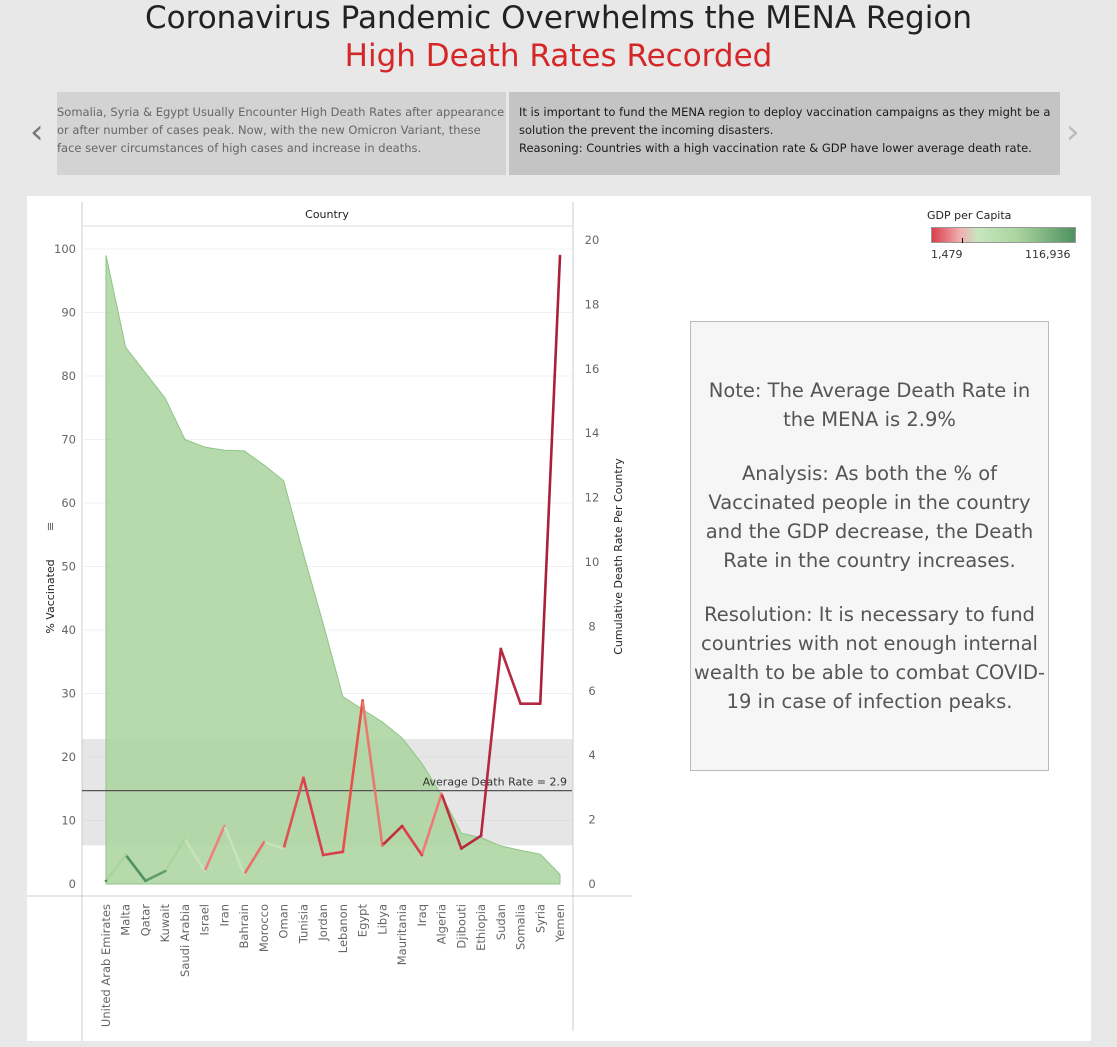 The width and height of the screenshot is (1117, 1047). Describe the element at coordinates (37, 132) in the screenshot. I see `chevron-left-icon: ‹` at that location.